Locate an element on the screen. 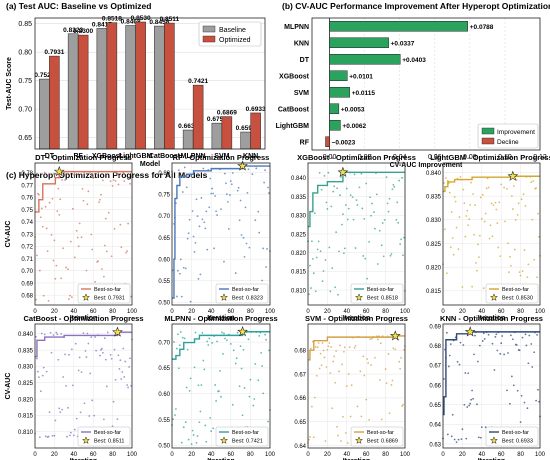 This screenshot has width=550, height=460. y-tick-label: KNN is located at coordinates (301, 43).